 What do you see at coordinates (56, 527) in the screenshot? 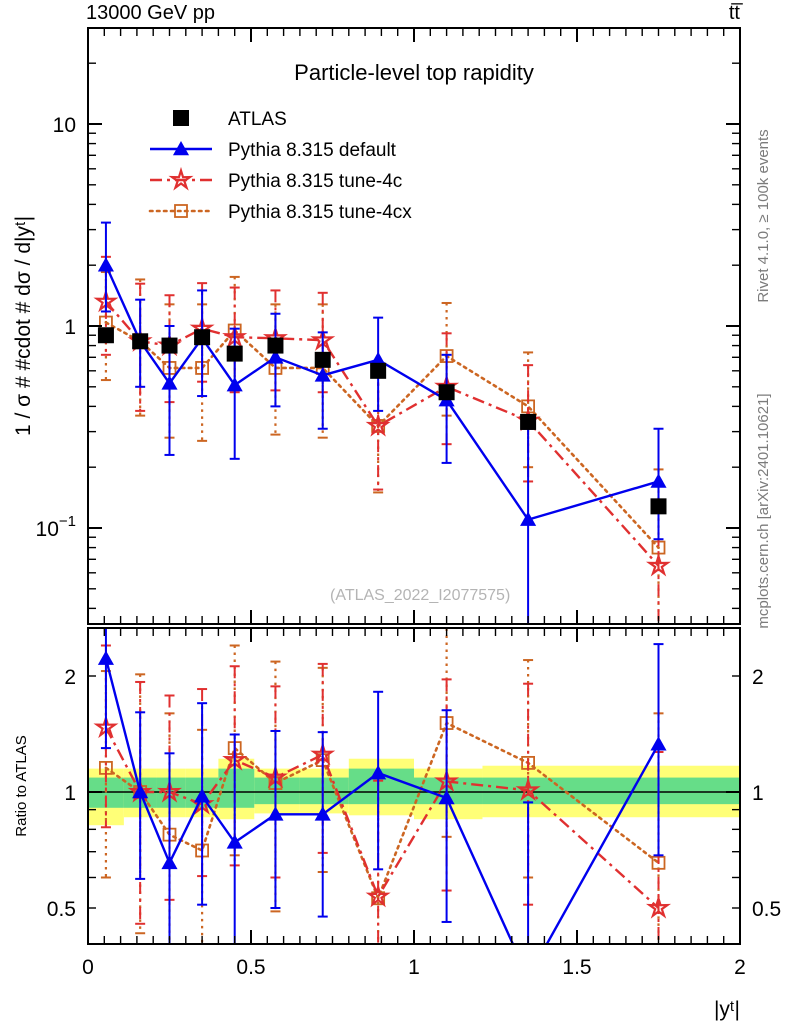
I see `main-y-tick-label: 10−1` at bounding box center [56, 527].